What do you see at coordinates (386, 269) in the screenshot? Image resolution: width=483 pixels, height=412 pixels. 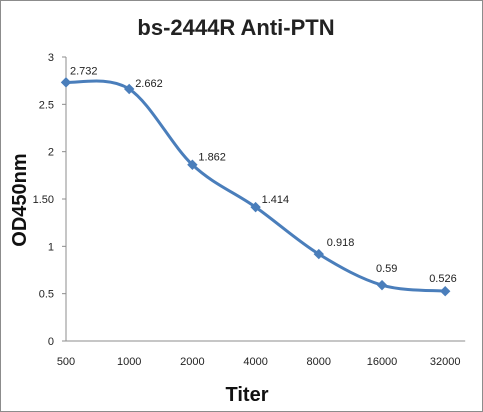 I see `data-label: 0.59` at bounding box center [386, 269].